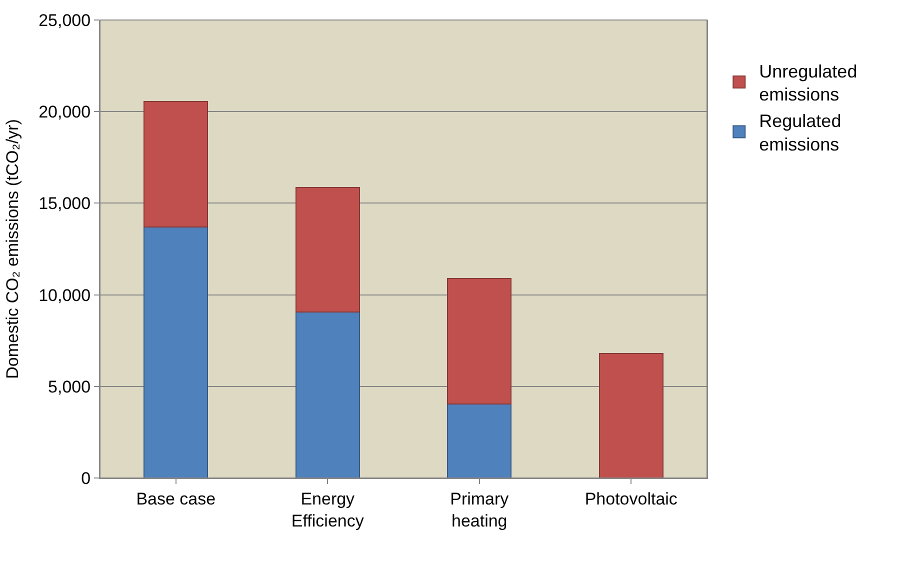  What do you see at coordinates (86, 478) in the screenshot?
I see `y-tick-label: 0` at bounding box center [86, 478].